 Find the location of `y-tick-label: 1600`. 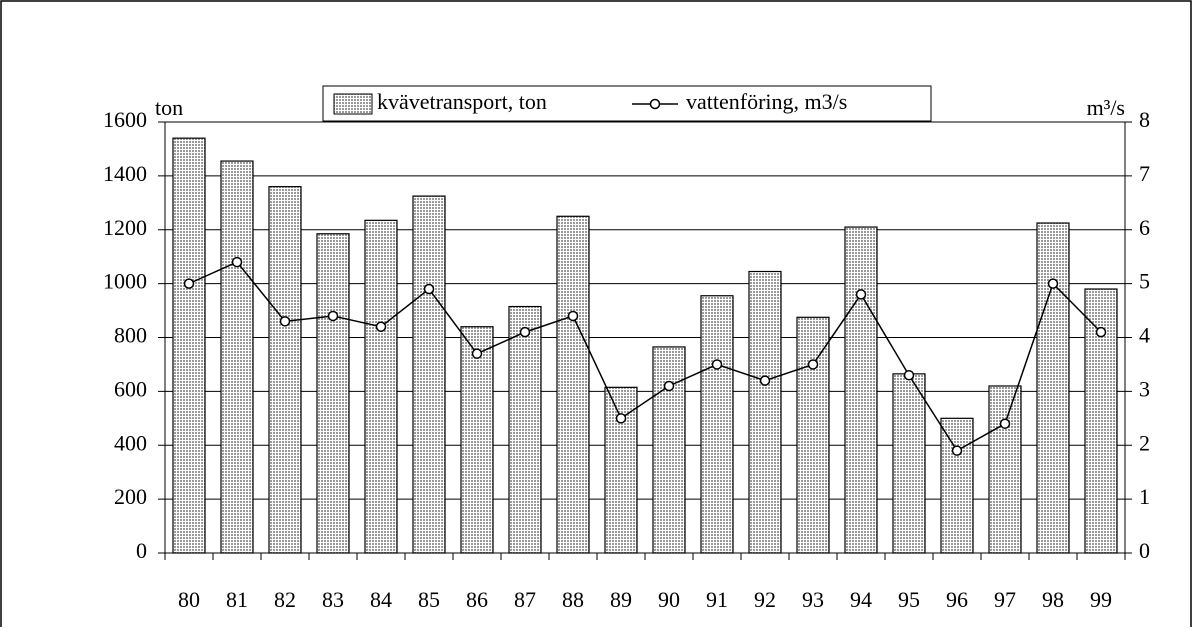

y-tick-label: 1600 is located at coordinates (125, 119).